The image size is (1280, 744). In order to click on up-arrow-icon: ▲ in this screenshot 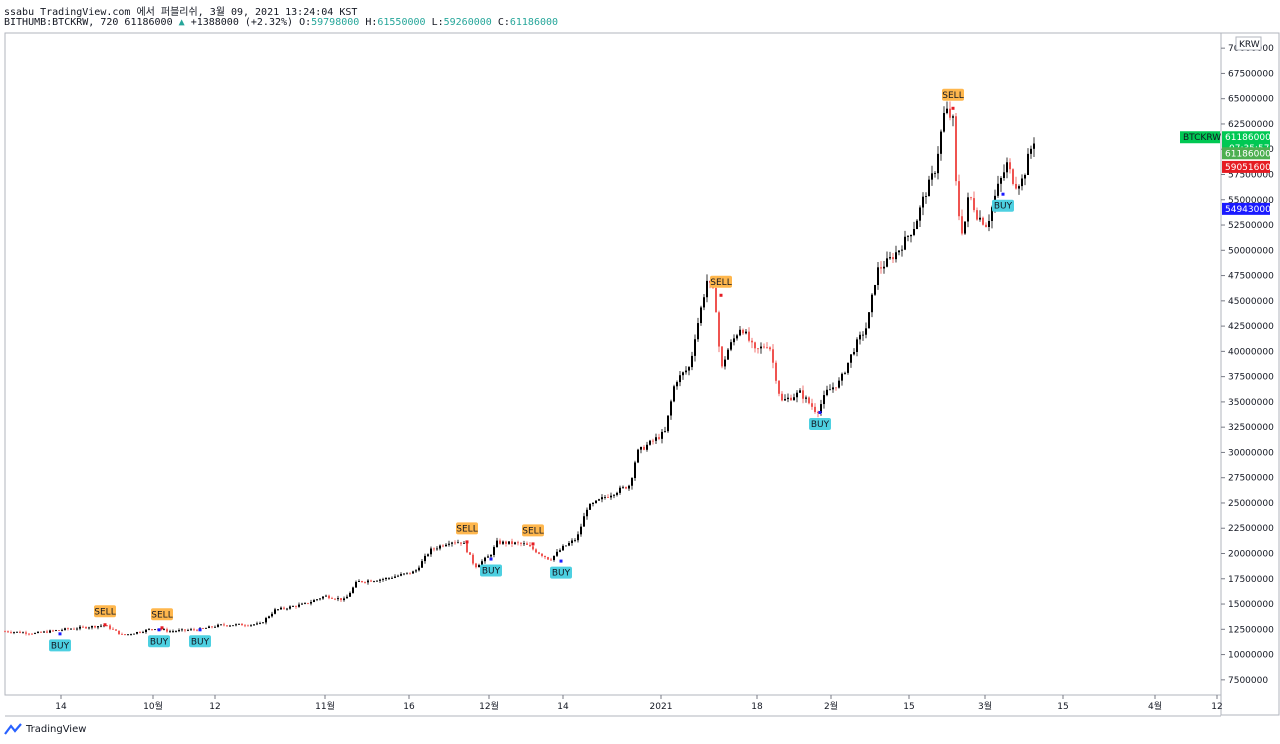, I will do `click(181, 22)`.